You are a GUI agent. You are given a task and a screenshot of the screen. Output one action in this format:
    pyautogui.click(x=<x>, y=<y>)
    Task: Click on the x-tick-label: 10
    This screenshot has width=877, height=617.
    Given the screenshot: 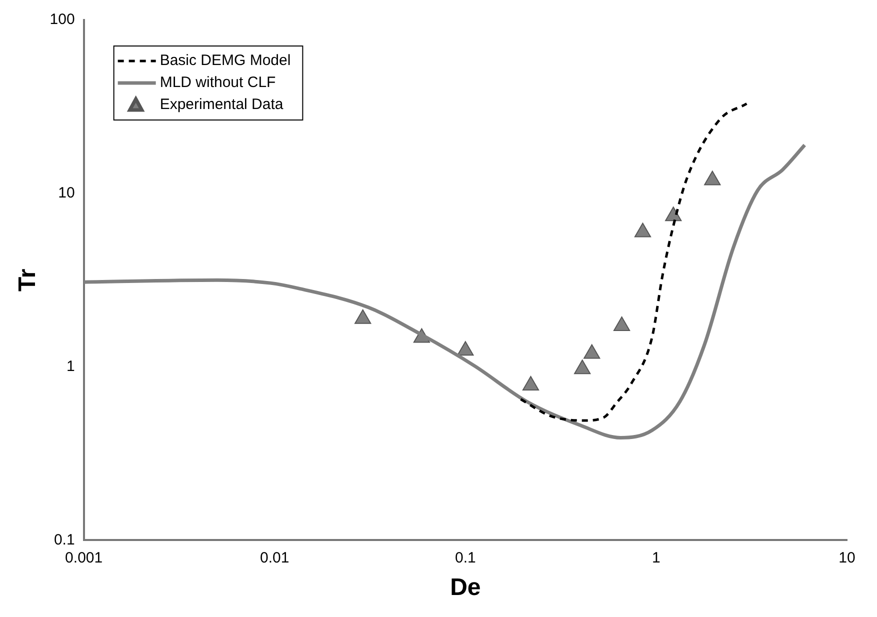 What is the action you would take?
    pyautogui.click(x=847, y=557)
    